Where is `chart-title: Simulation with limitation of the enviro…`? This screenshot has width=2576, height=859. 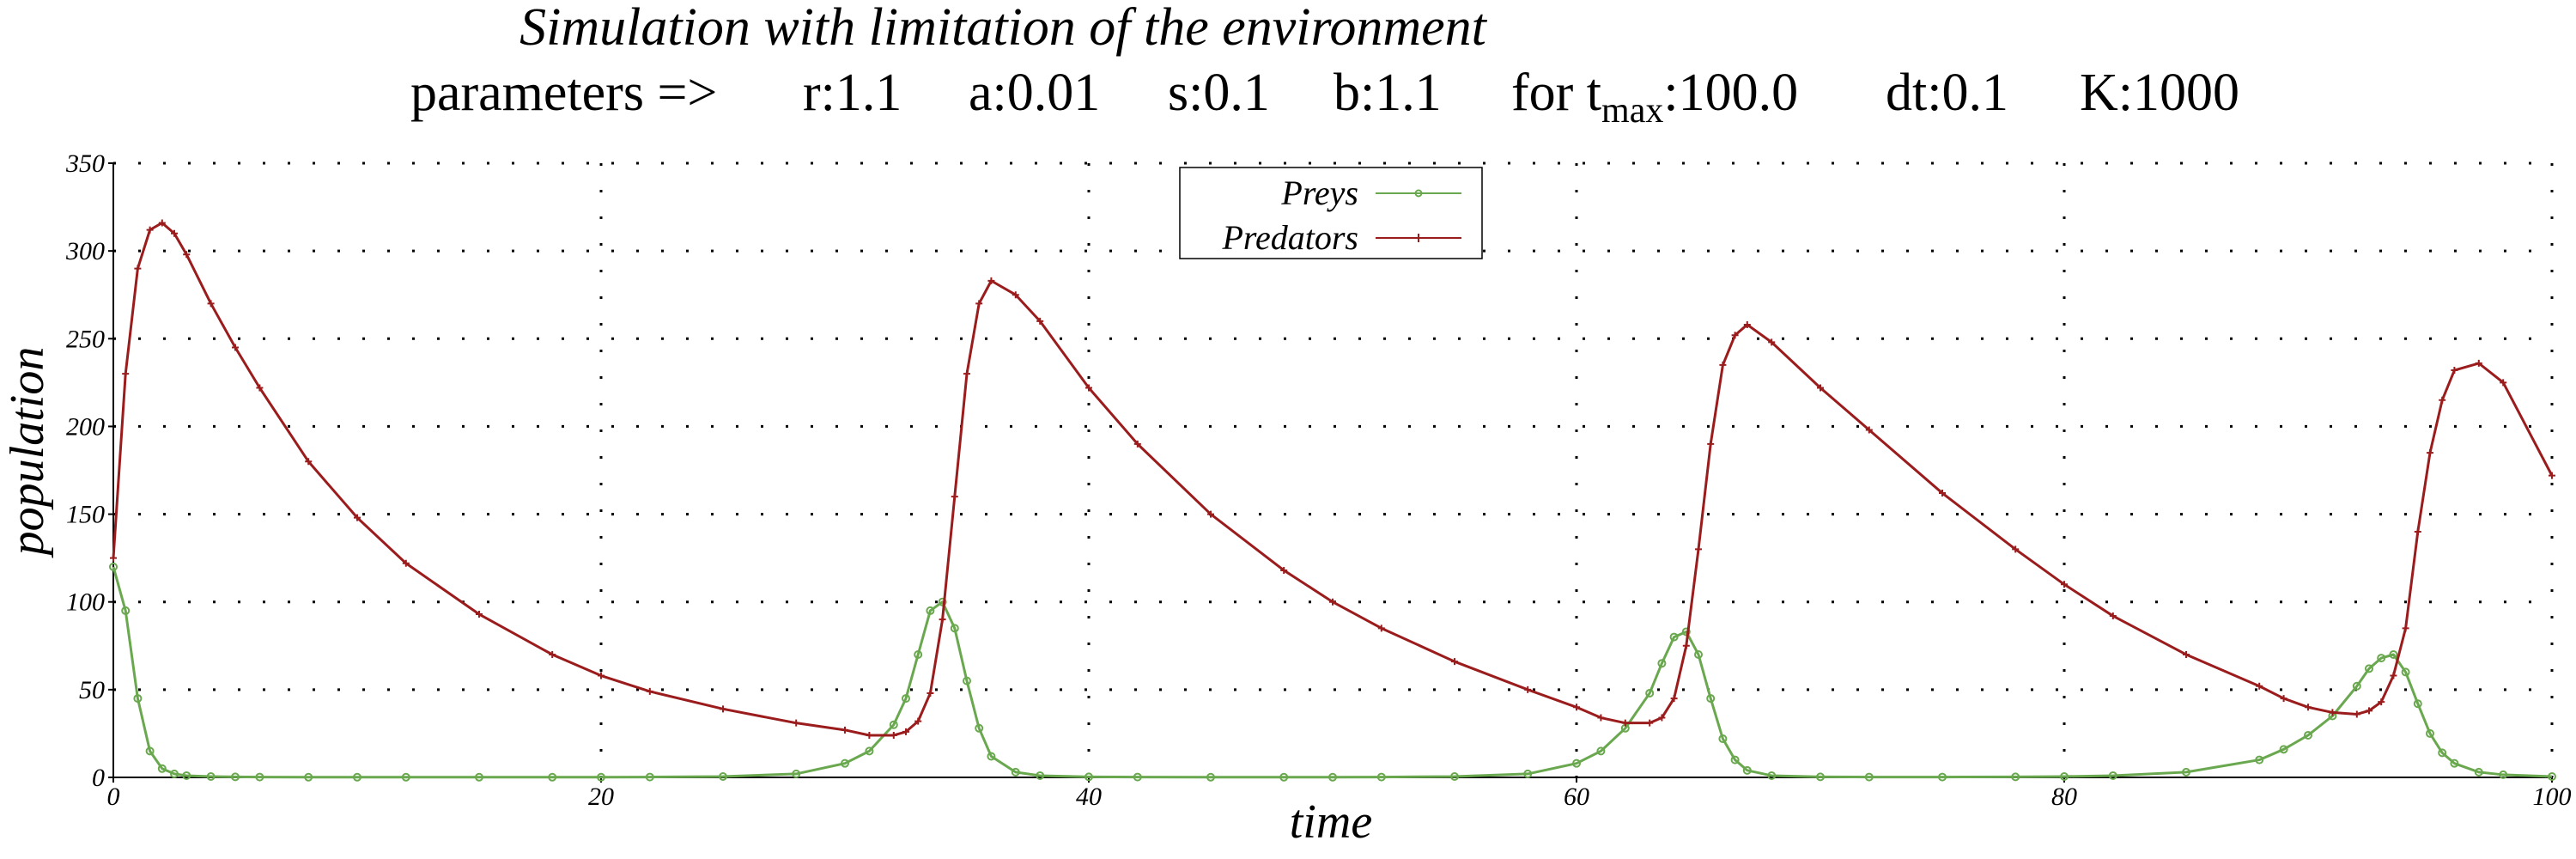 chart-title: Simulation with limitation of the enviro… is located at coordinates (1003, 29).